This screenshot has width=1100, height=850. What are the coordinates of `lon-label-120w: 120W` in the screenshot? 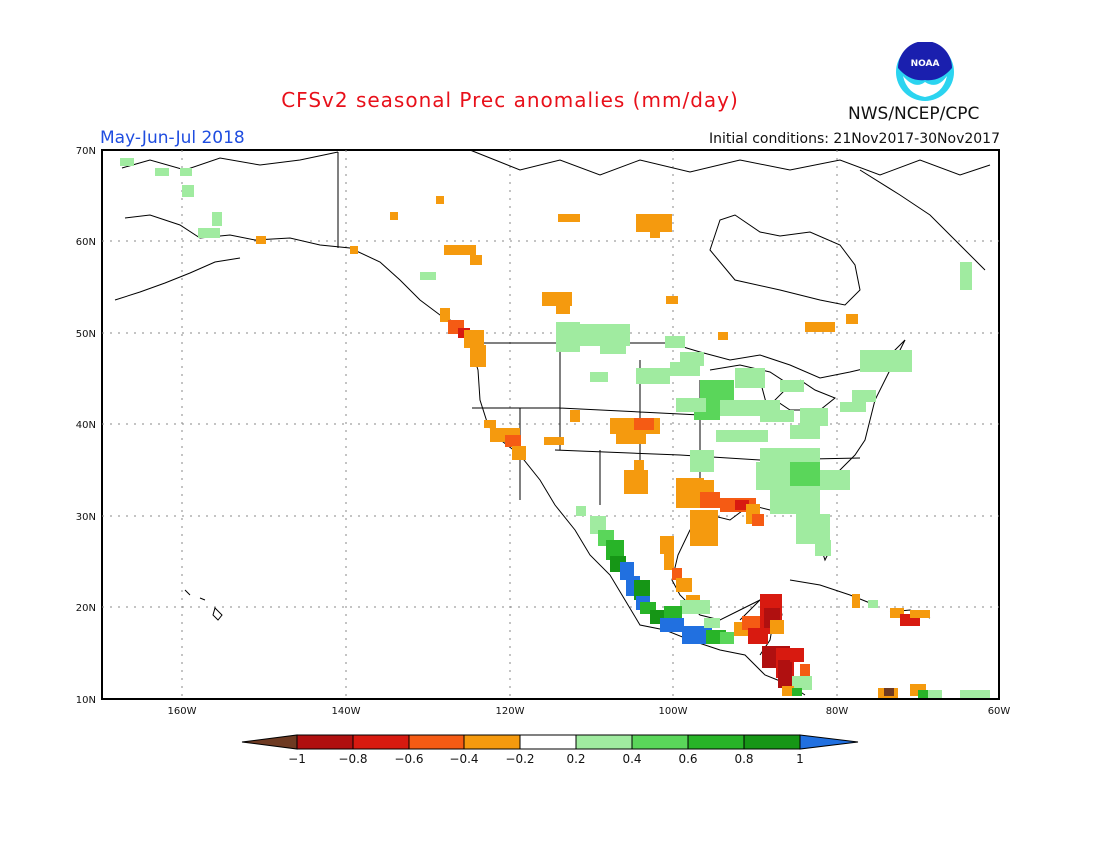 It's located at (510, 711).